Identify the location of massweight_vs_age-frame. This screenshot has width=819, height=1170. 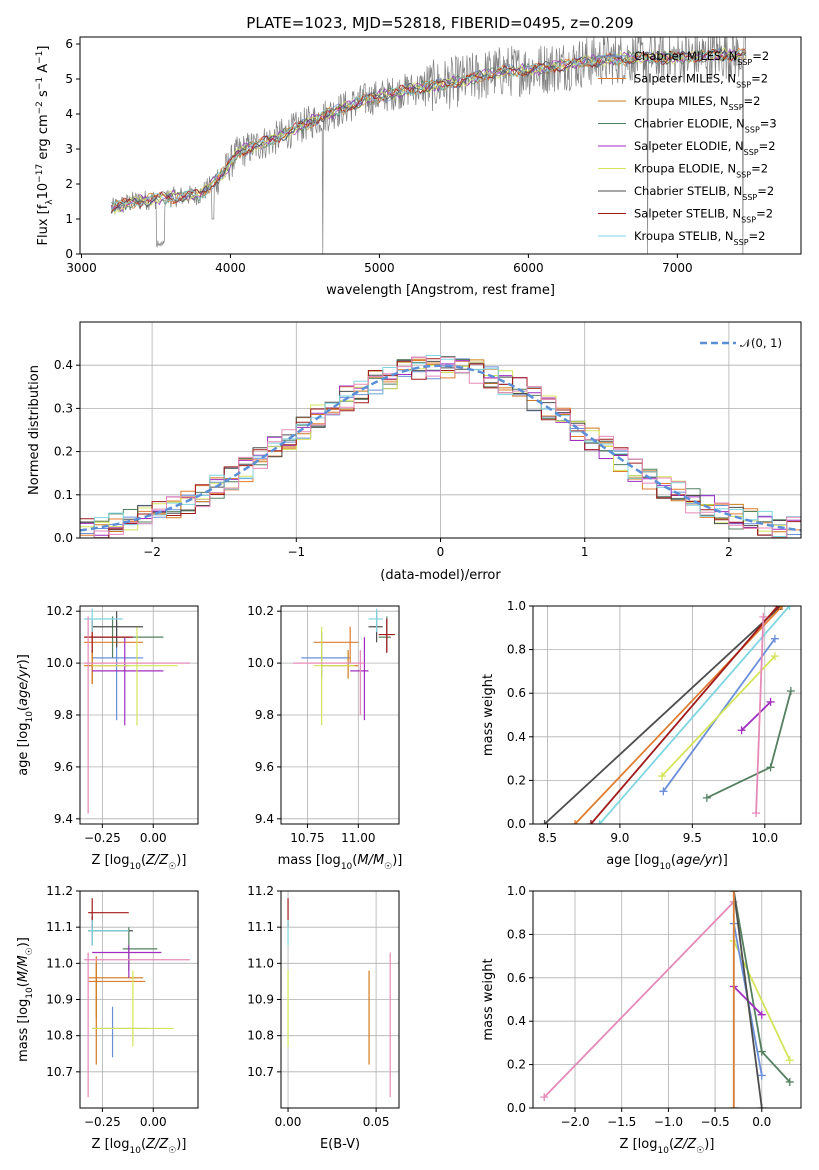
(667, 715).